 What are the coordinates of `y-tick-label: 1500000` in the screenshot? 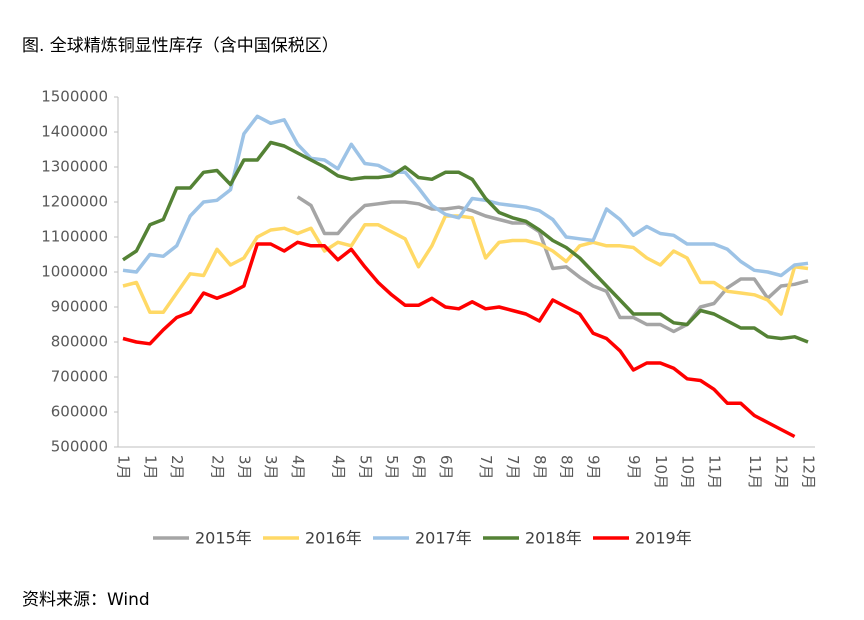 It's located at (74, 97).